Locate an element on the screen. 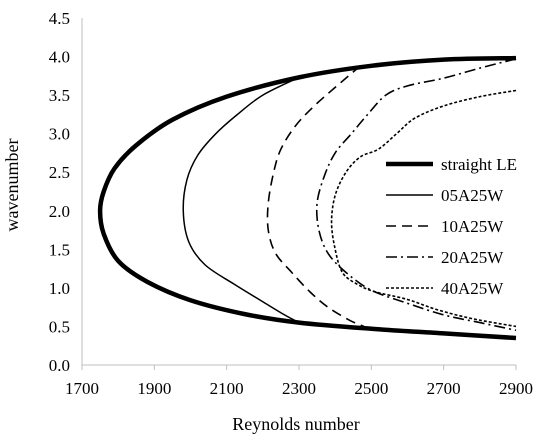  y-tick-label: 4.5 is located at coordinates (59, 18).